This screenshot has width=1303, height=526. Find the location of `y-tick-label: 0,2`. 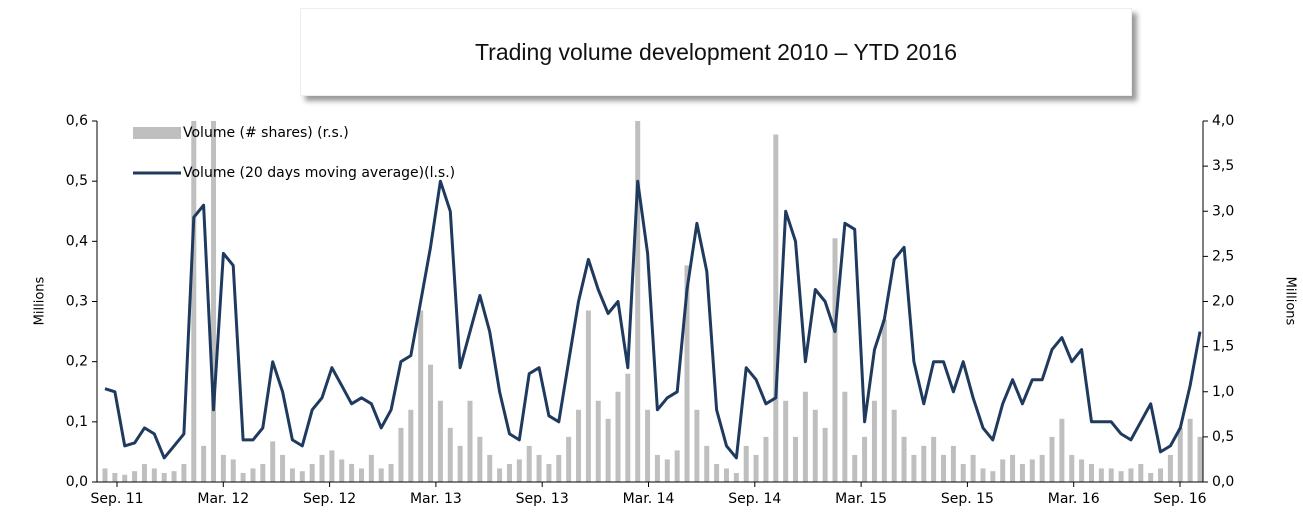

y-tick-label: 0,2 is located at coordinates (77, 362).